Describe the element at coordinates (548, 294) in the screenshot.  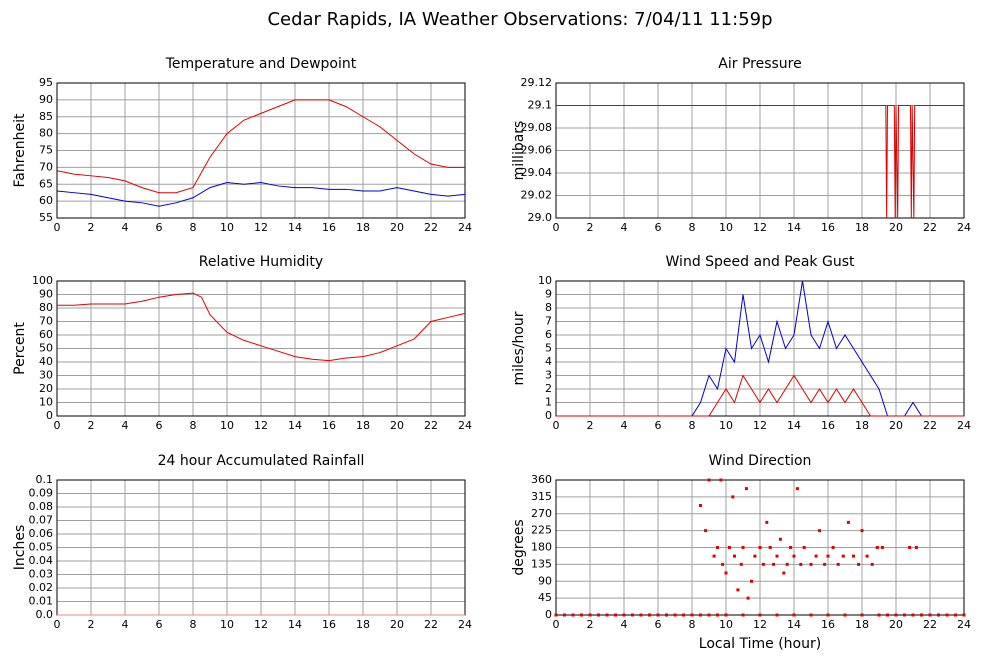
I see `y-tick-label: 9` at that location.